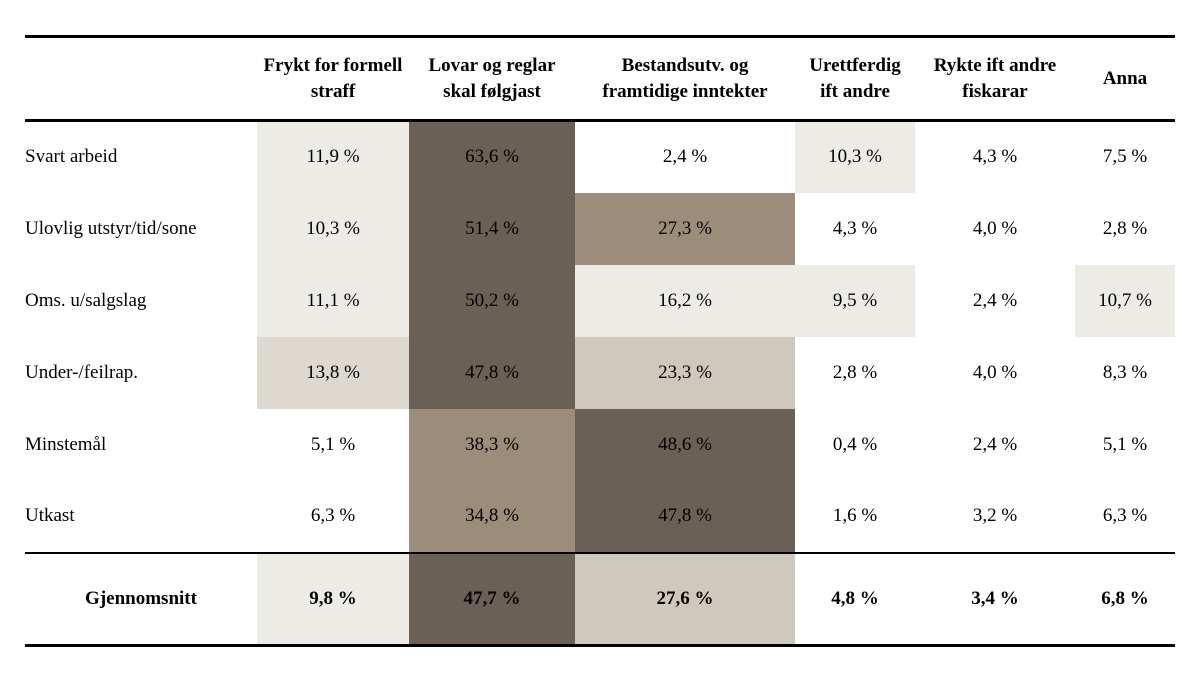  What do you see at coordinates (855, 79) in the screenshot?
I see `column-header: Urettferdig ift andre` at bounding box center [855, 79].